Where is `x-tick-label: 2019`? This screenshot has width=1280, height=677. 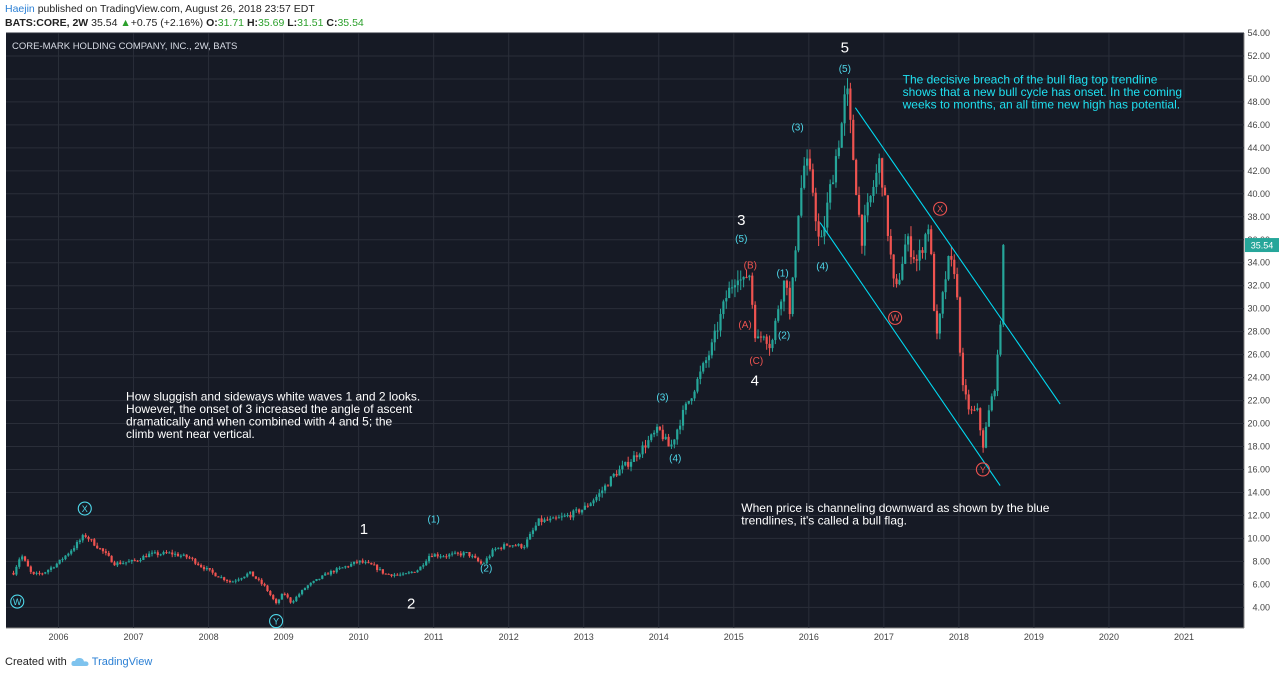
x-tick-label: 2019 is located at coordinates (1034, 637).